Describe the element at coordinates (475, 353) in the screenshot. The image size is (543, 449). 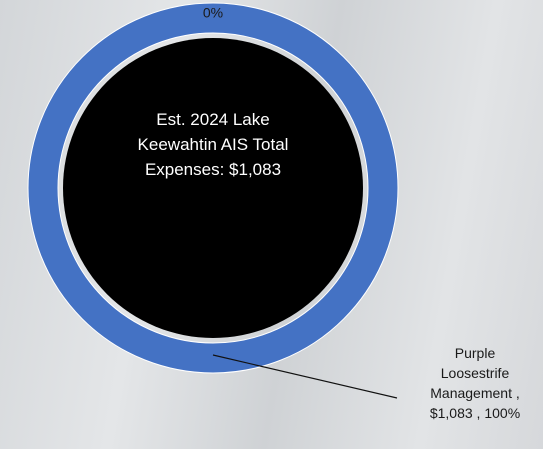
I see `label-line: Purple` at that location.